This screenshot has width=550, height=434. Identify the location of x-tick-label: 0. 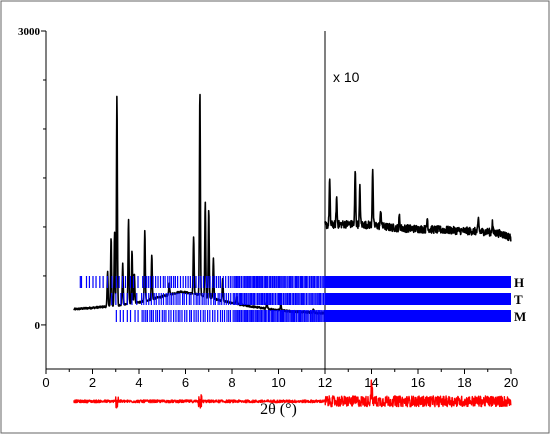
(45, 382).